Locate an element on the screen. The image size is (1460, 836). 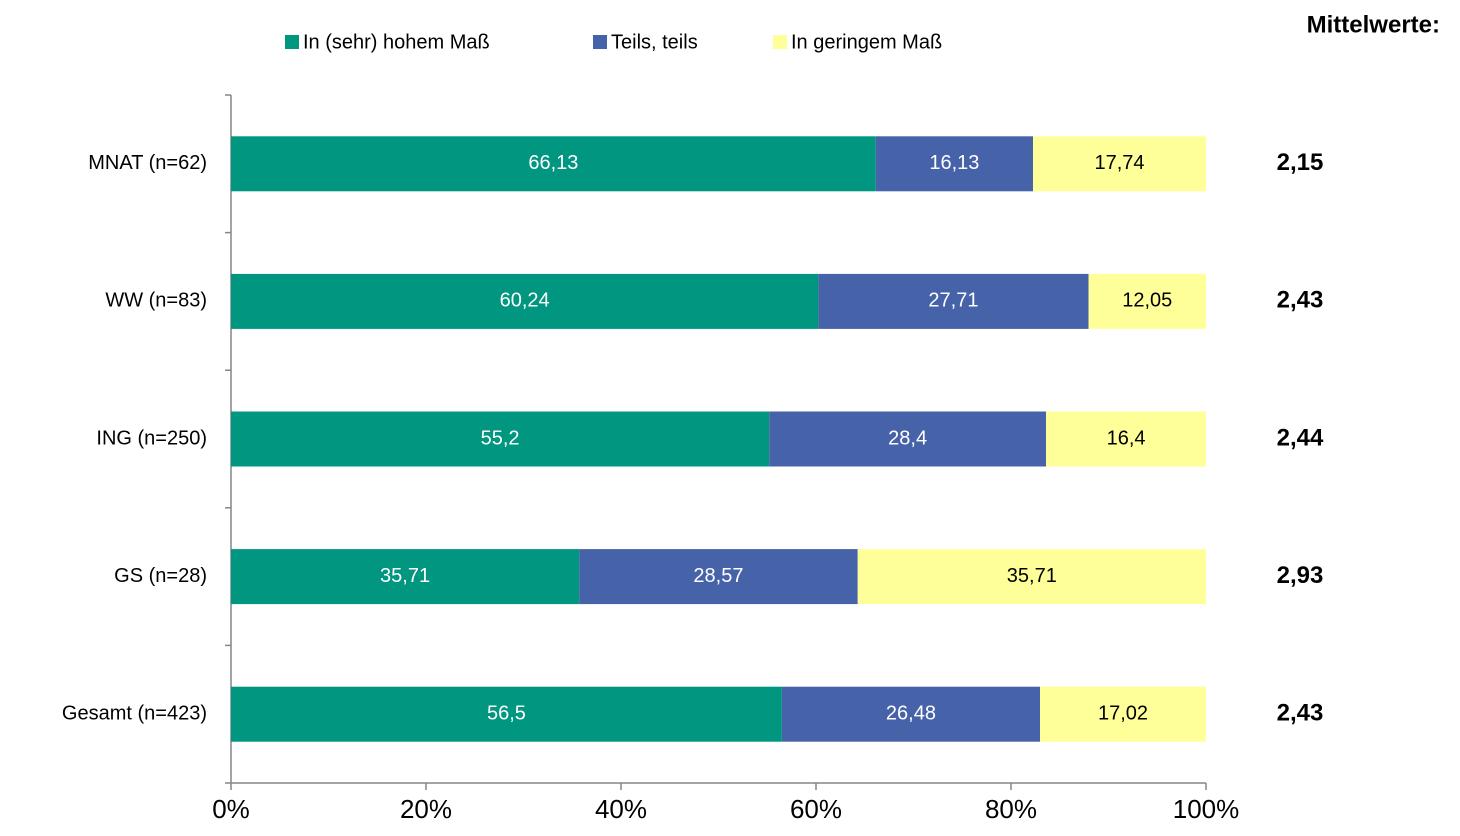
x-tick-label: 100% is located at coordinates (1206, 809).